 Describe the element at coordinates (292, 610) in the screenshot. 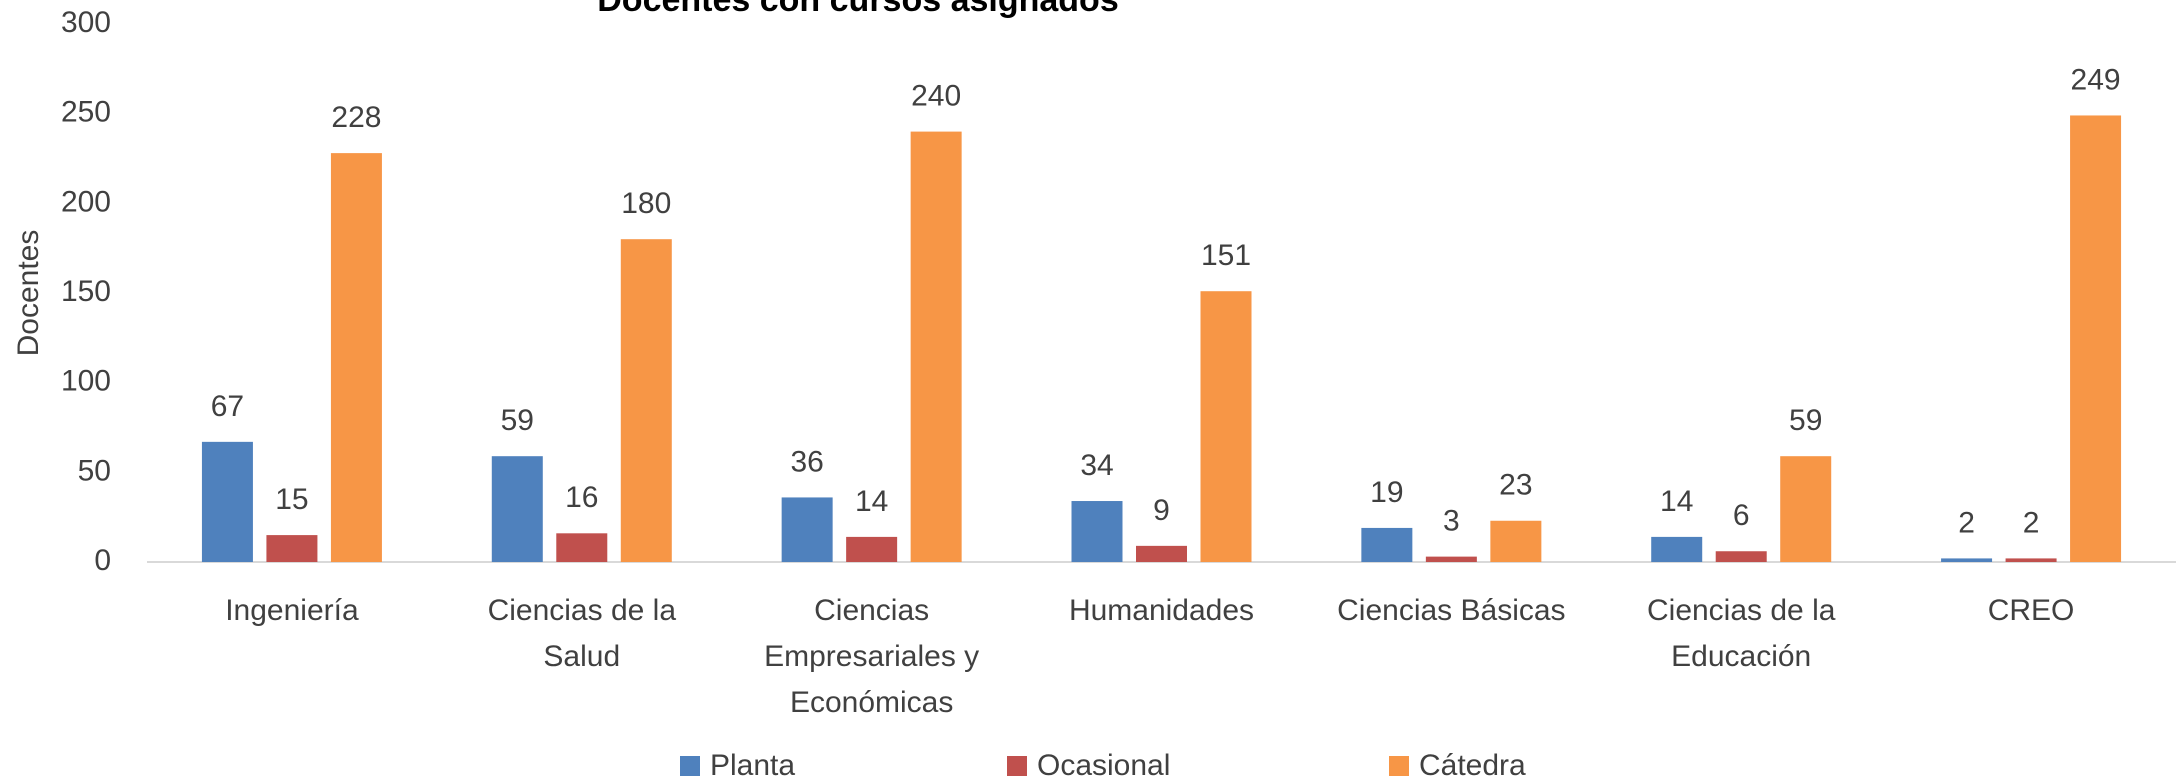

I see `x-tick-label: Ingeniería` at that location.